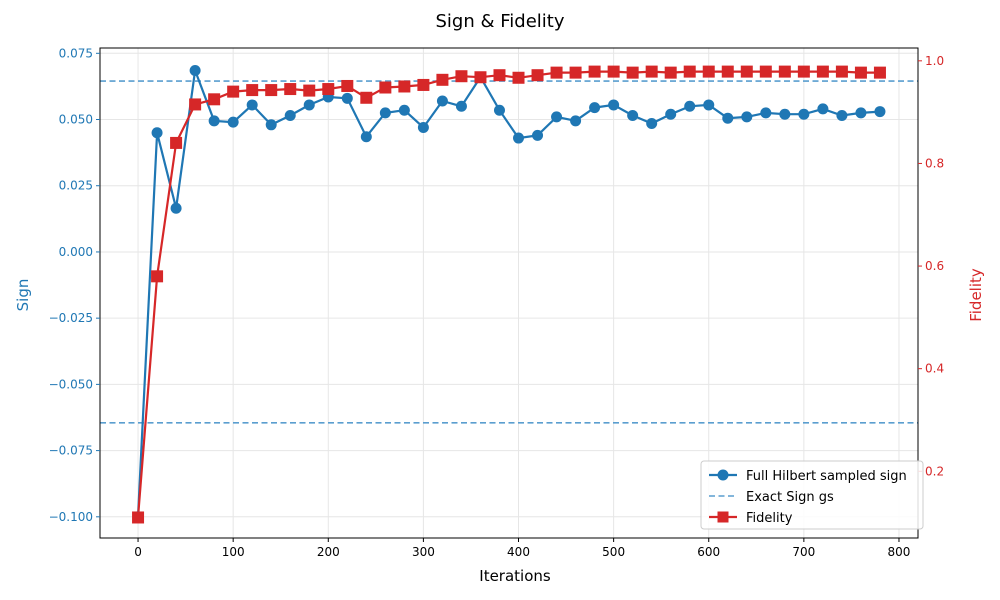 This screenshot has width=1000, height=600. What do you see at coordinates (899, 552) in the screenshot?
I see `x-tick-label: 800` at bounding box center [899, 552].